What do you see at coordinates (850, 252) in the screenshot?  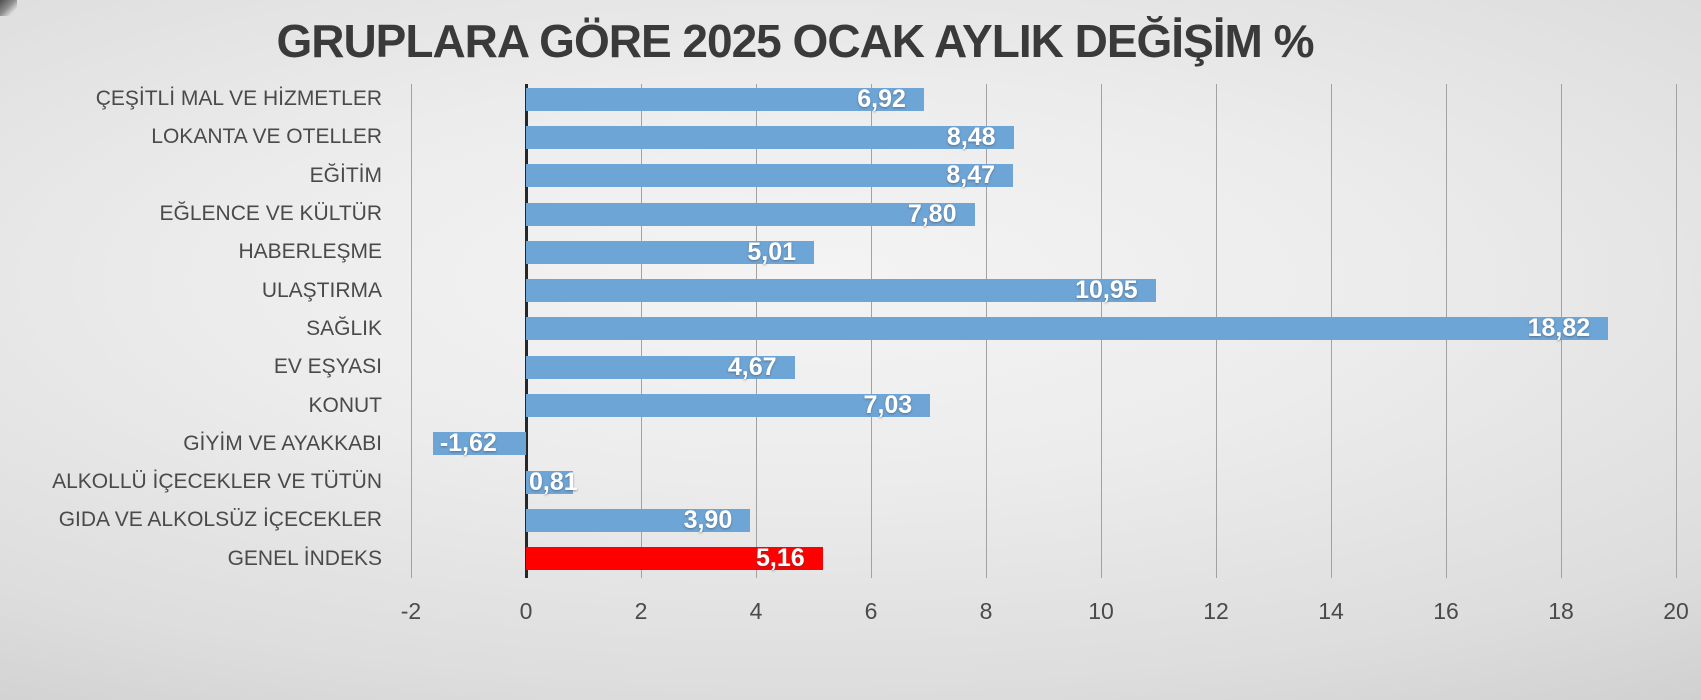 I see `bar-row: HABERLEŞME 5,01` at bounding box center [850, 252].